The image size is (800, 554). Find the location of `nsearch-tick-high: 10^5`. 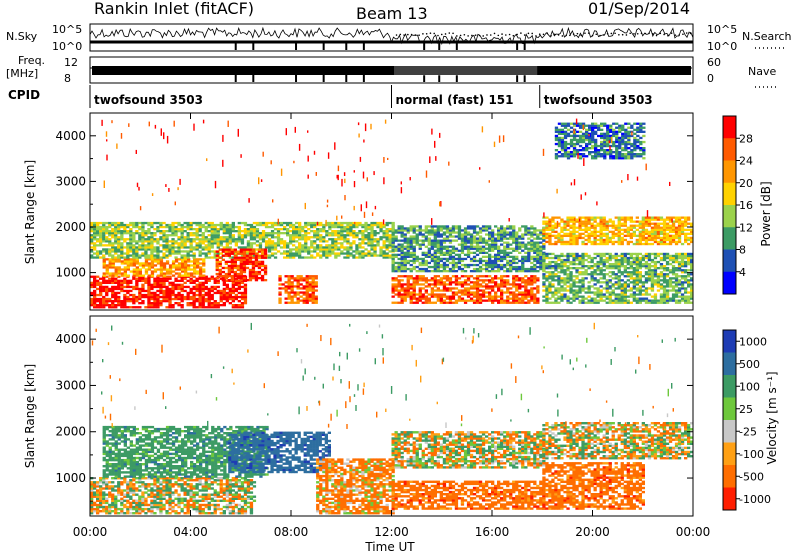

nsearch-tick-high: 10^5 is located at coordinates (722, 29).